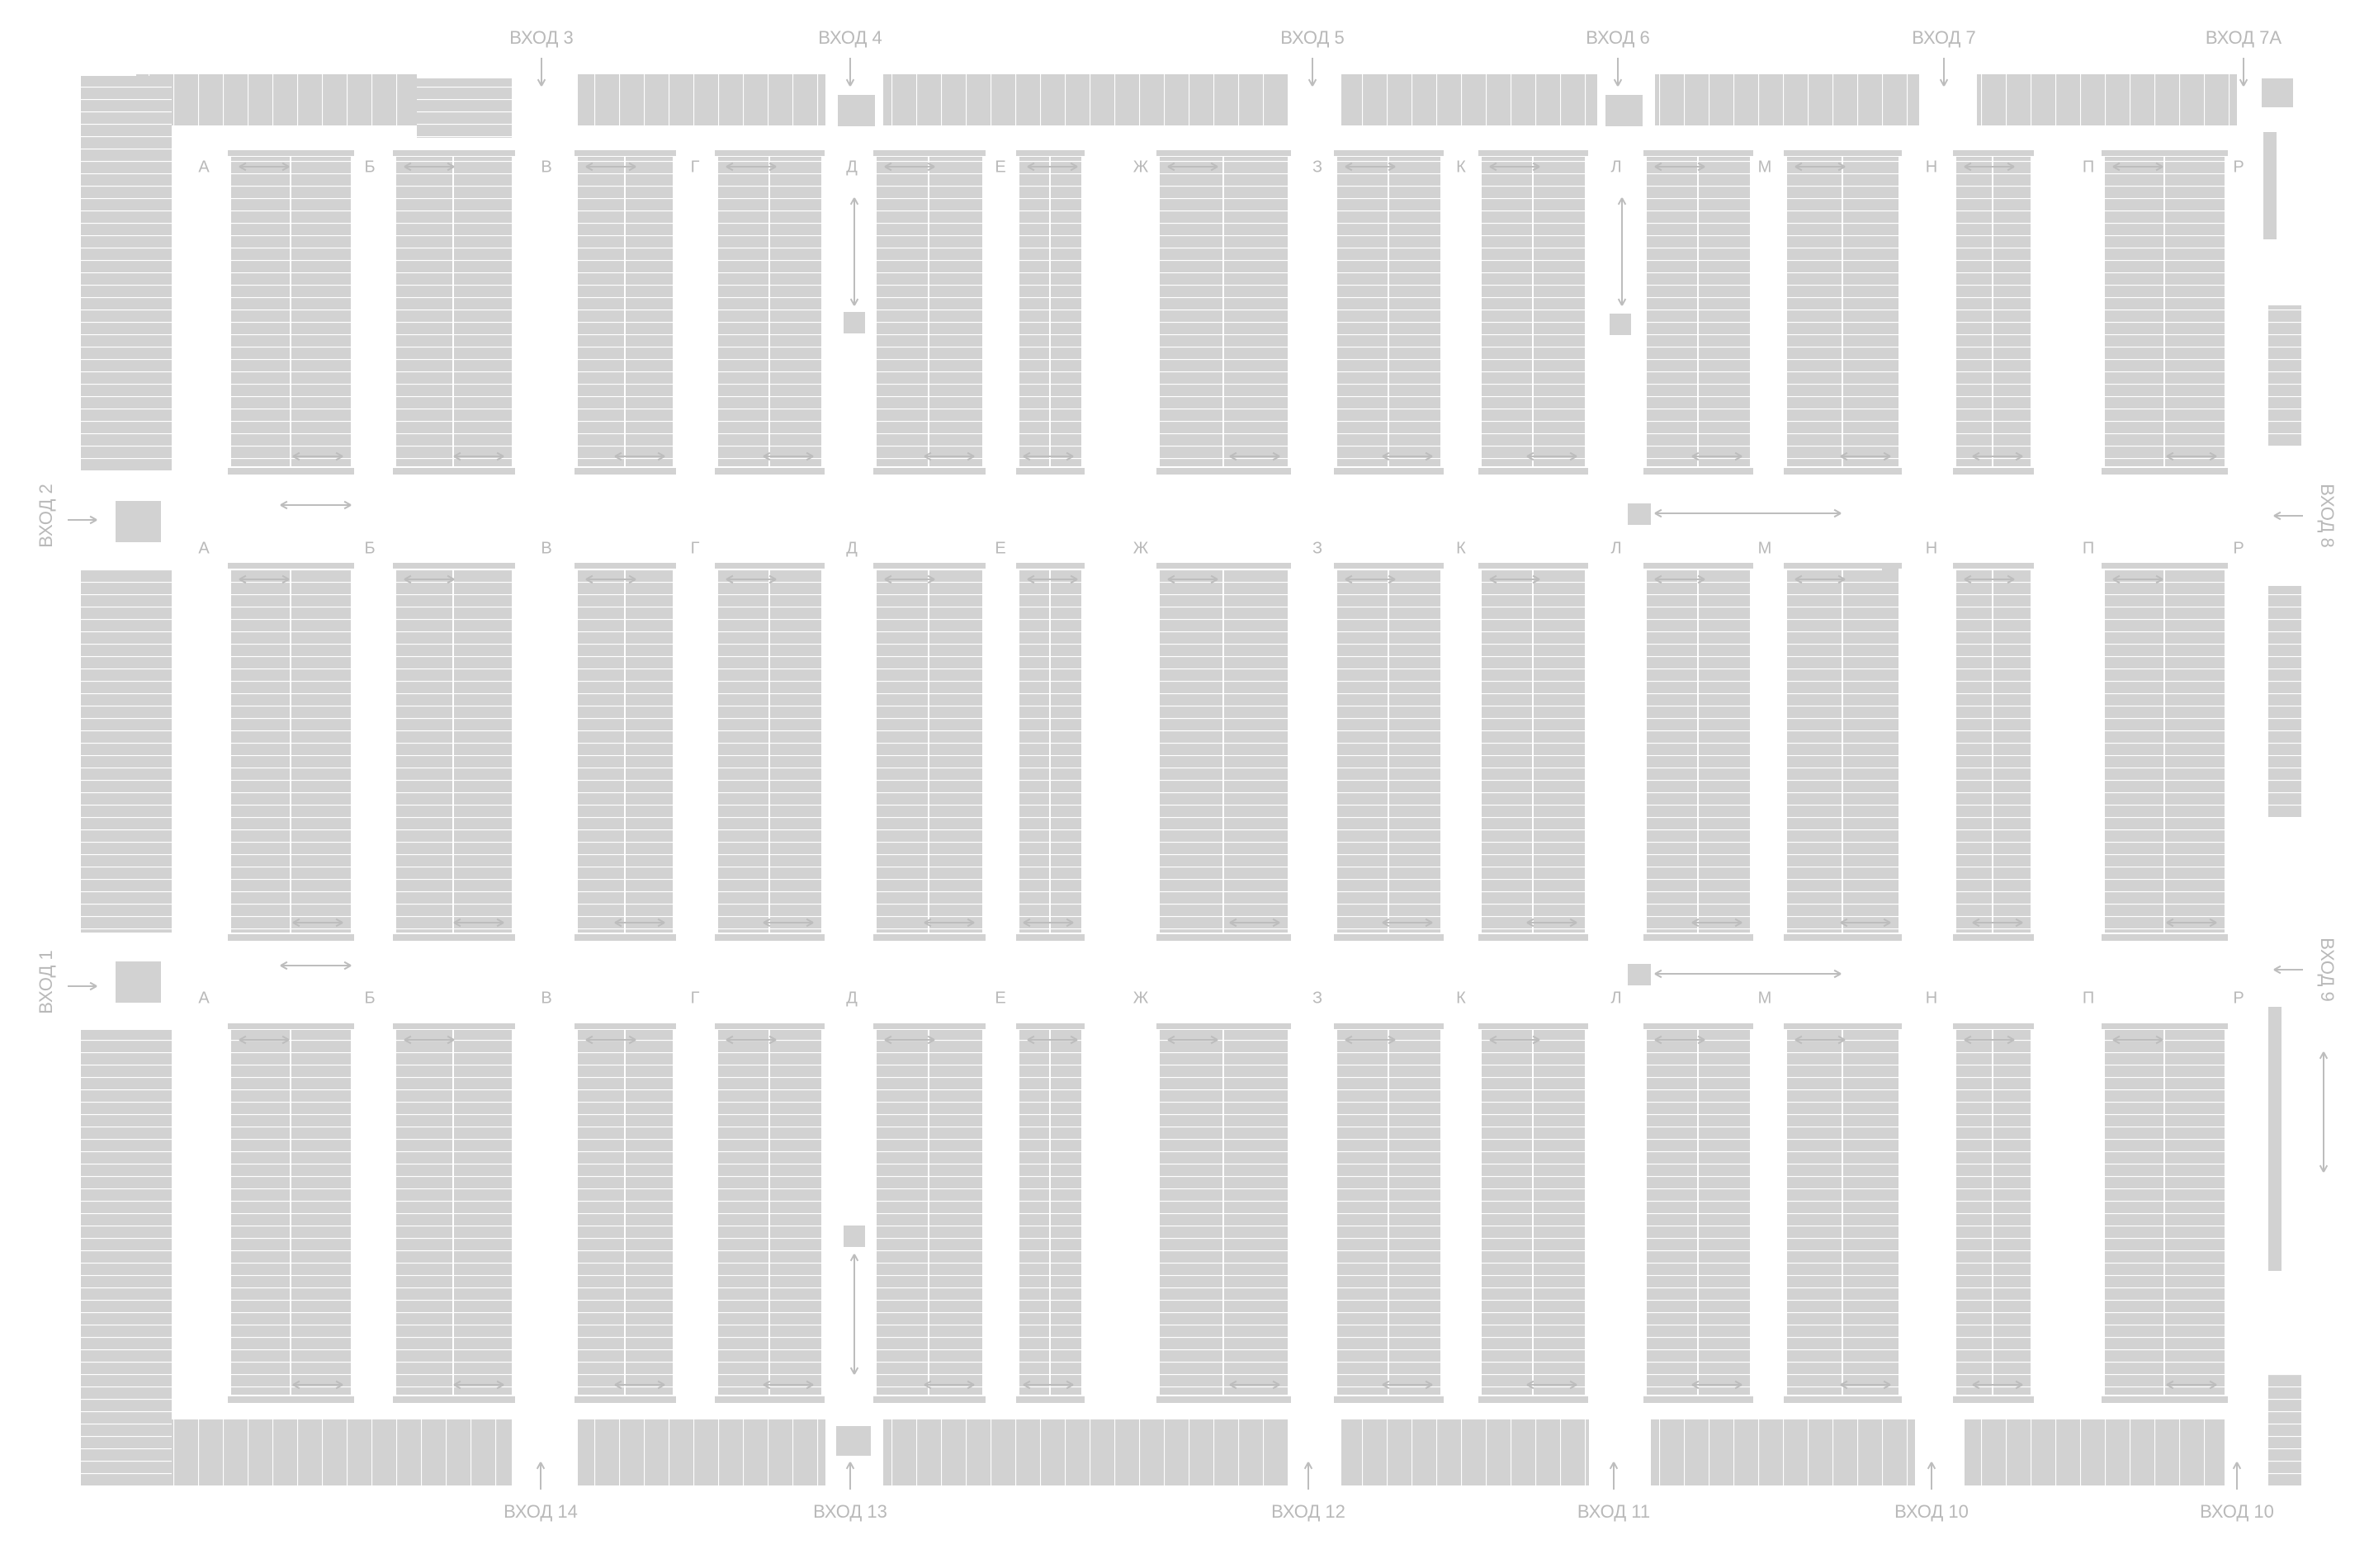 This screenshot has height=1568, width=2369. I want to click on left-stall-column-bottom, so click(127, 1257).